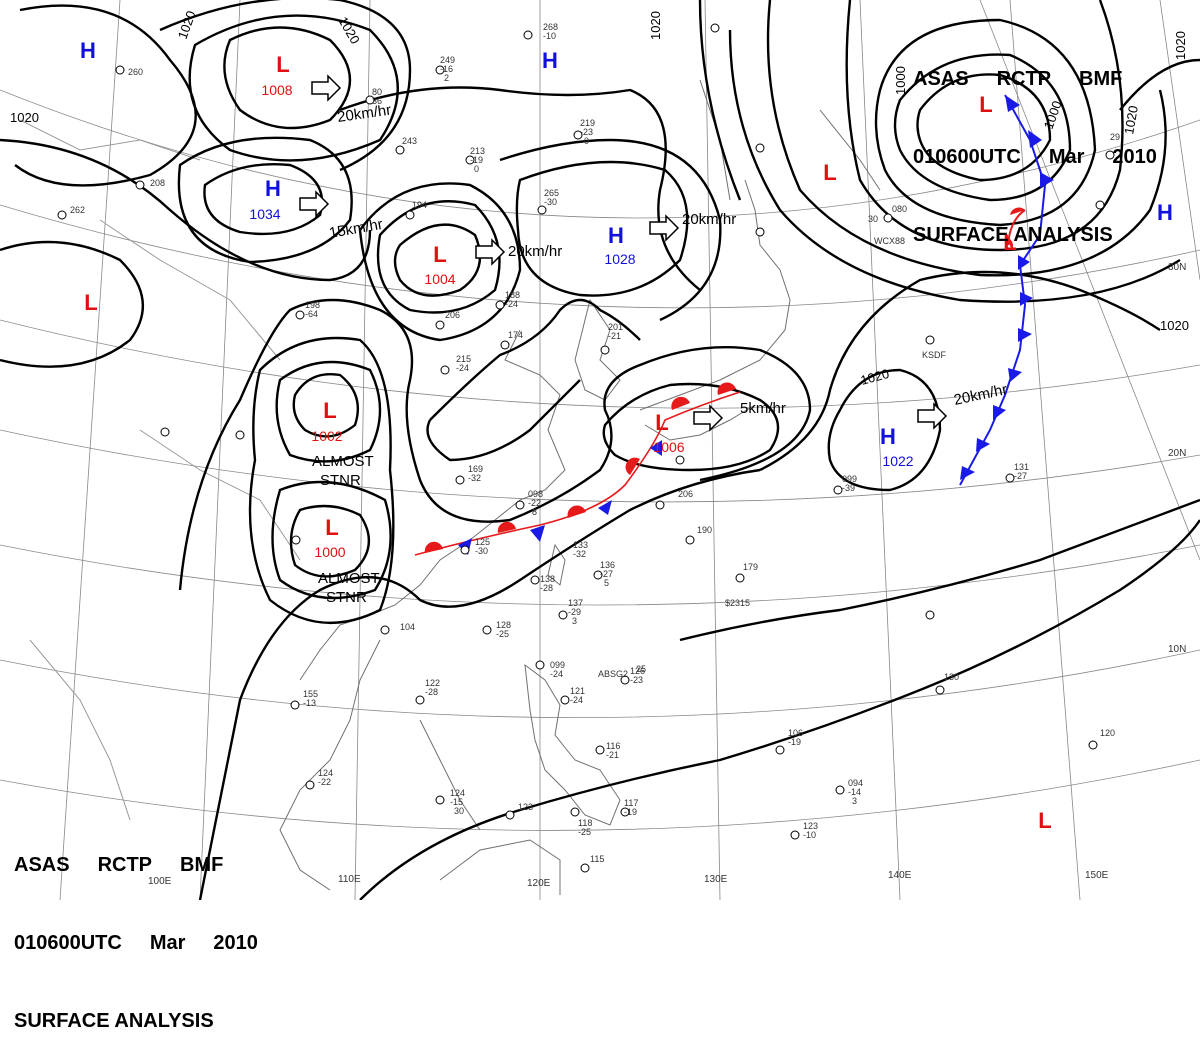 This screenshot has height=1060, width=1200. I want to click on longitude-label: 130E, so click(716, 879).